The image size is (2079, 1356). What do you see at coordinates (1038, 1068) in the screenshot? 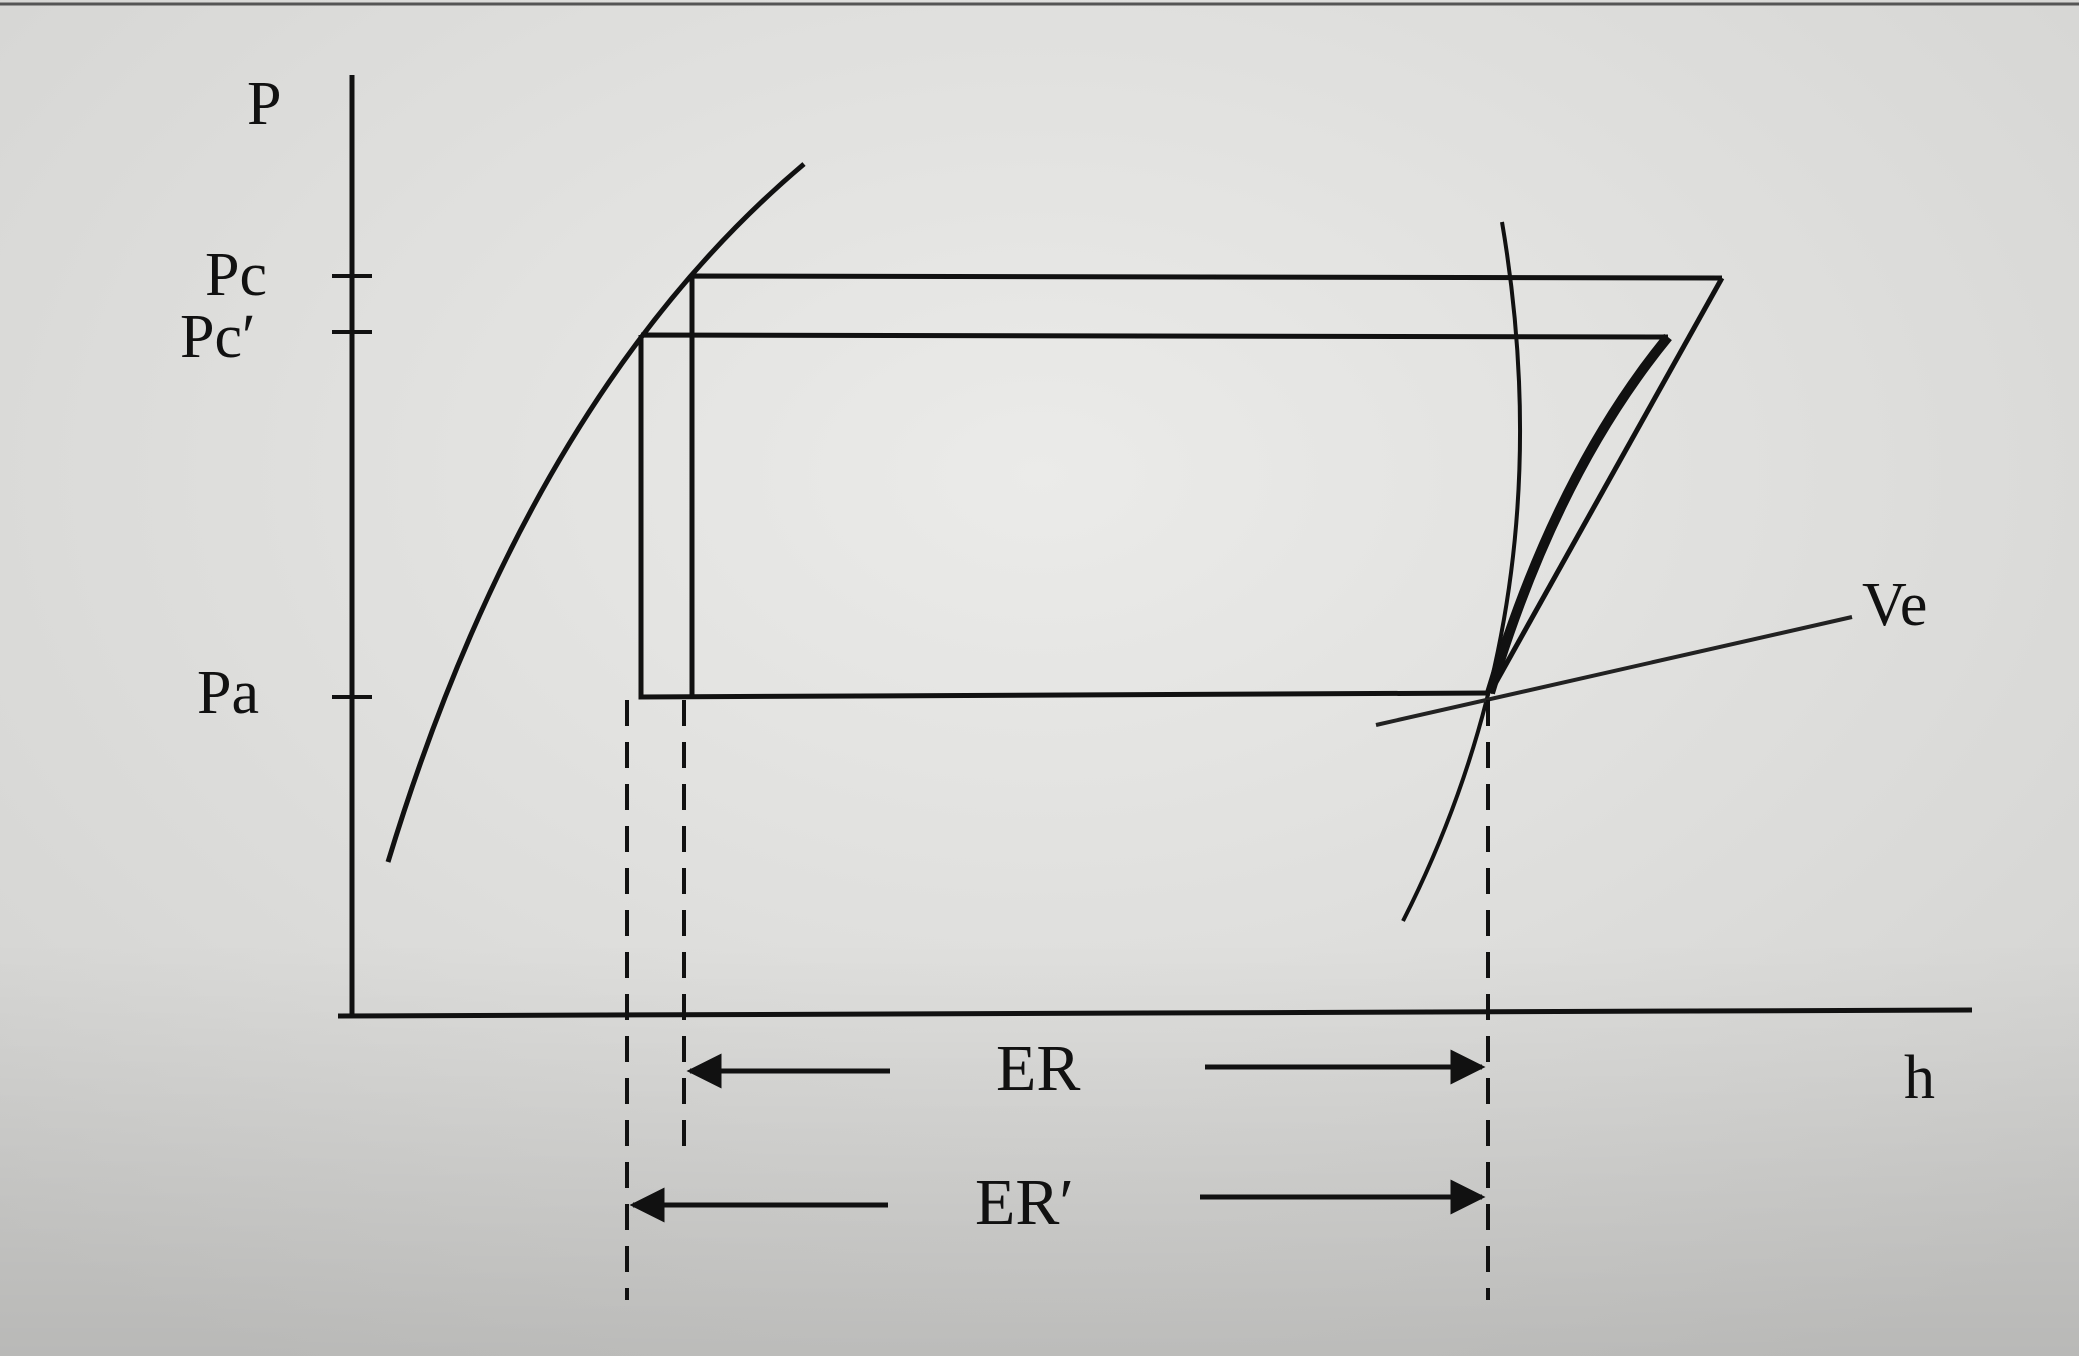
I see `er-label: ER` at bounding box center [1038, 1068].